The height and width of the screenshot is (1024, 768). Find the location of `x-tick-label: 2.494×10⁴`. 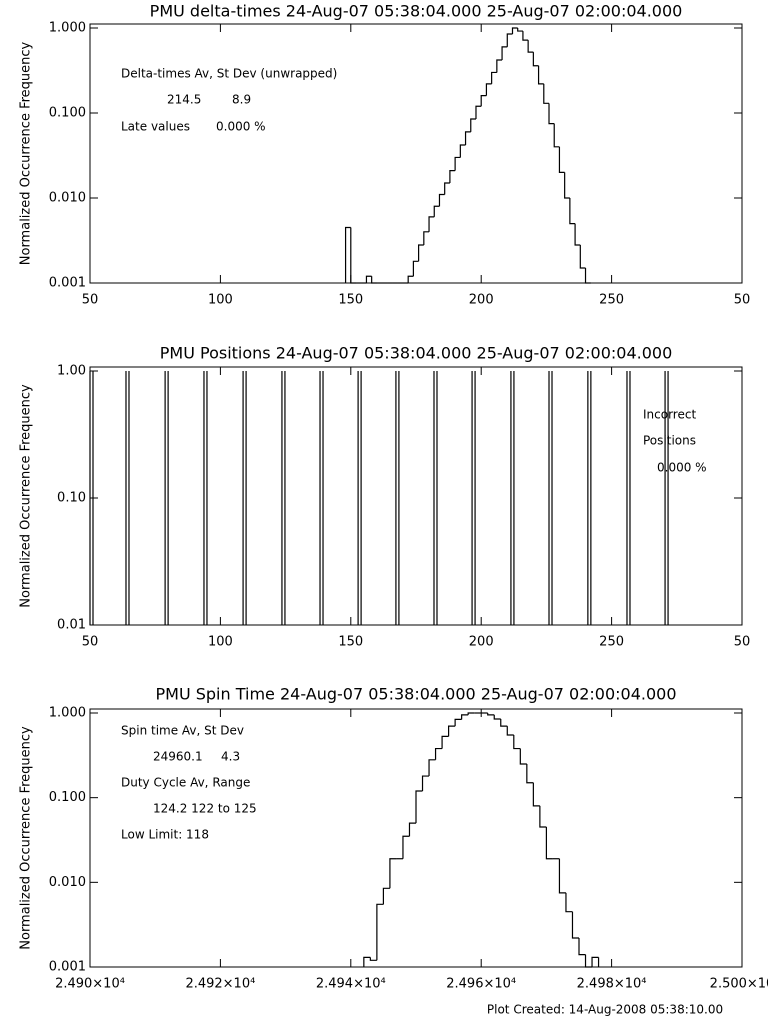

x-tick-label: 2.494×10⁴ is located at coordinates (351, 984).